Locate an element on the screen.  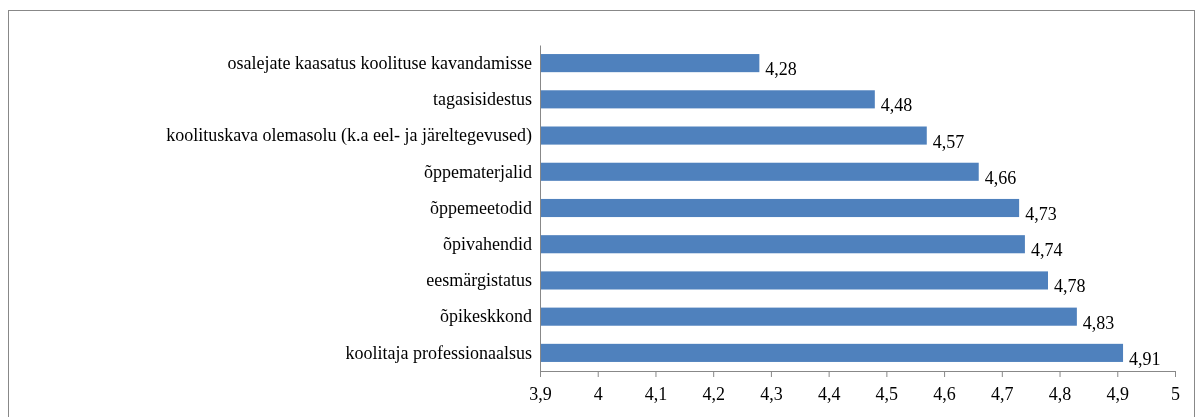
data-label: 4,57 is located at coordinates (948, 141).